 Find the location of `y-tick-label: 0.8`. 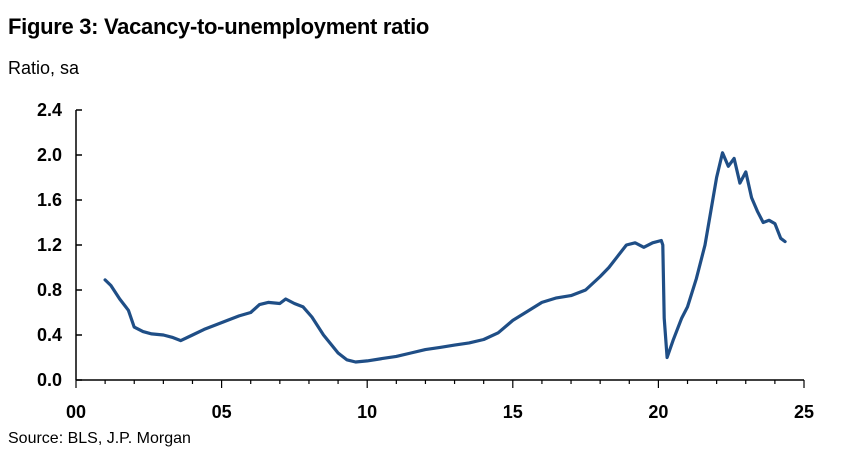

y-tick-label: 0.8 is located at coordinates (49, 290).